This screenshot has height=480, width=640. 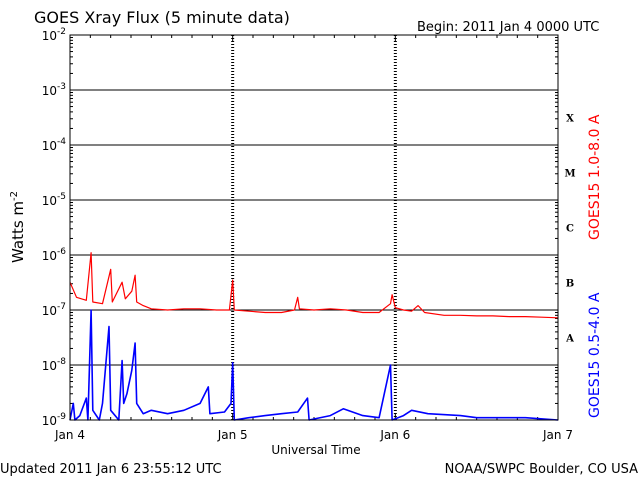 What do you see at coordinates (313, 435) in the screenshot?
I see `x-tick-labels: Jan 4 Jan 5 Jan 6 Jan 7` at bounding box center [313, 435].